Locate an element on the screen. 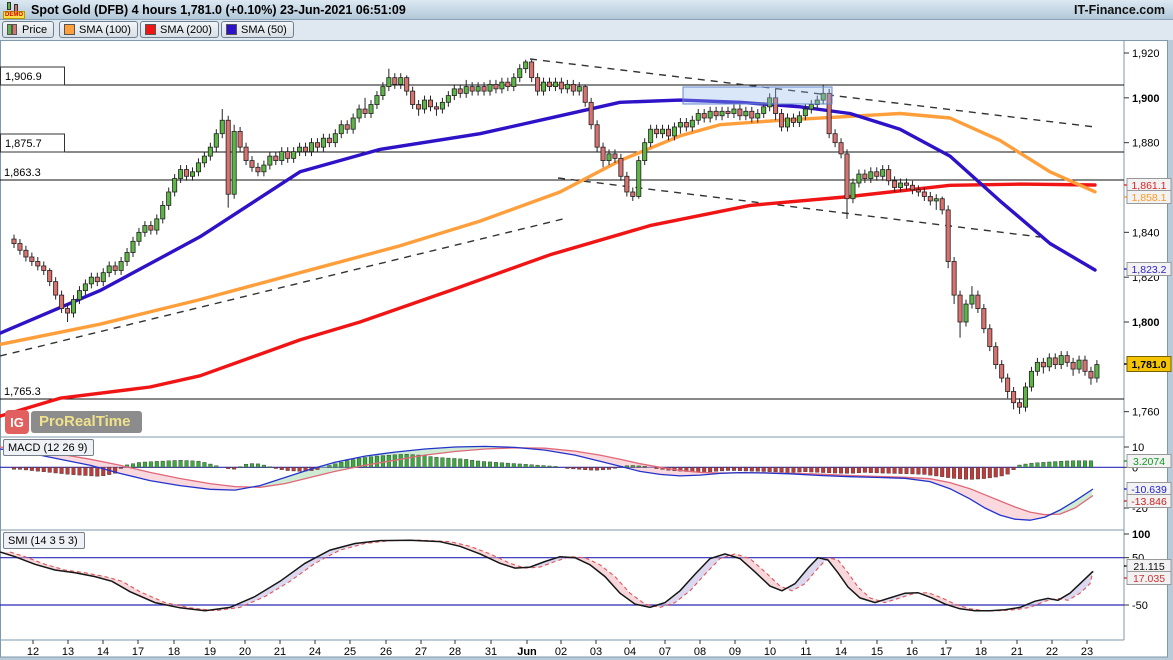 This screenshot has height=660, width=1173. legend-sma50-chip: SMA (50) is located at coordinates (257, 29).